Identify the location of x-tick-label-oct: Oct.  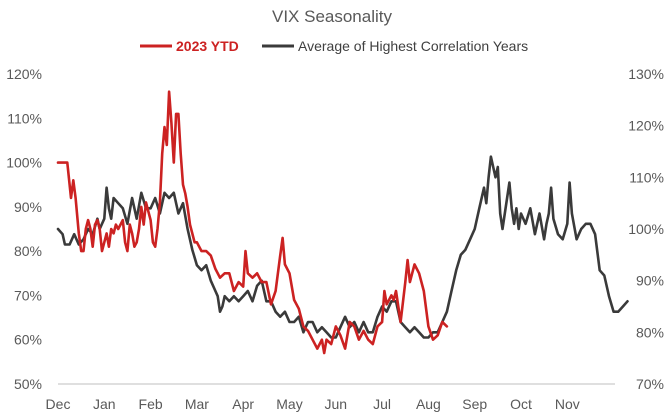
(521, 404).